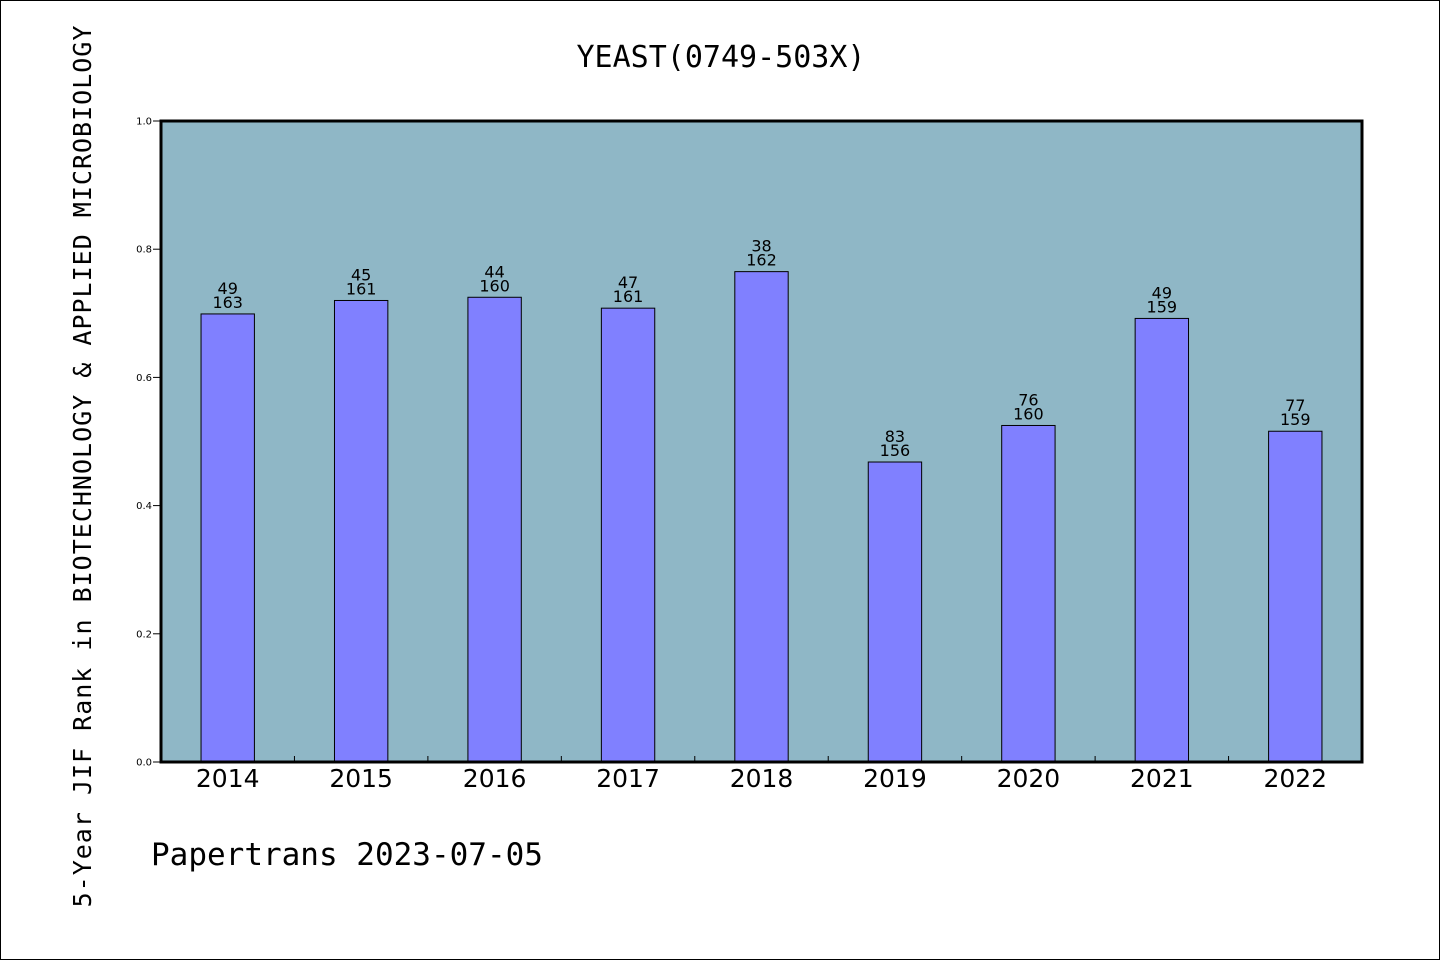  I want to click on x-axis-ticks: 2014 2015 2016 2017 2018 2019 2020 2021 2022, so click(761, 774).